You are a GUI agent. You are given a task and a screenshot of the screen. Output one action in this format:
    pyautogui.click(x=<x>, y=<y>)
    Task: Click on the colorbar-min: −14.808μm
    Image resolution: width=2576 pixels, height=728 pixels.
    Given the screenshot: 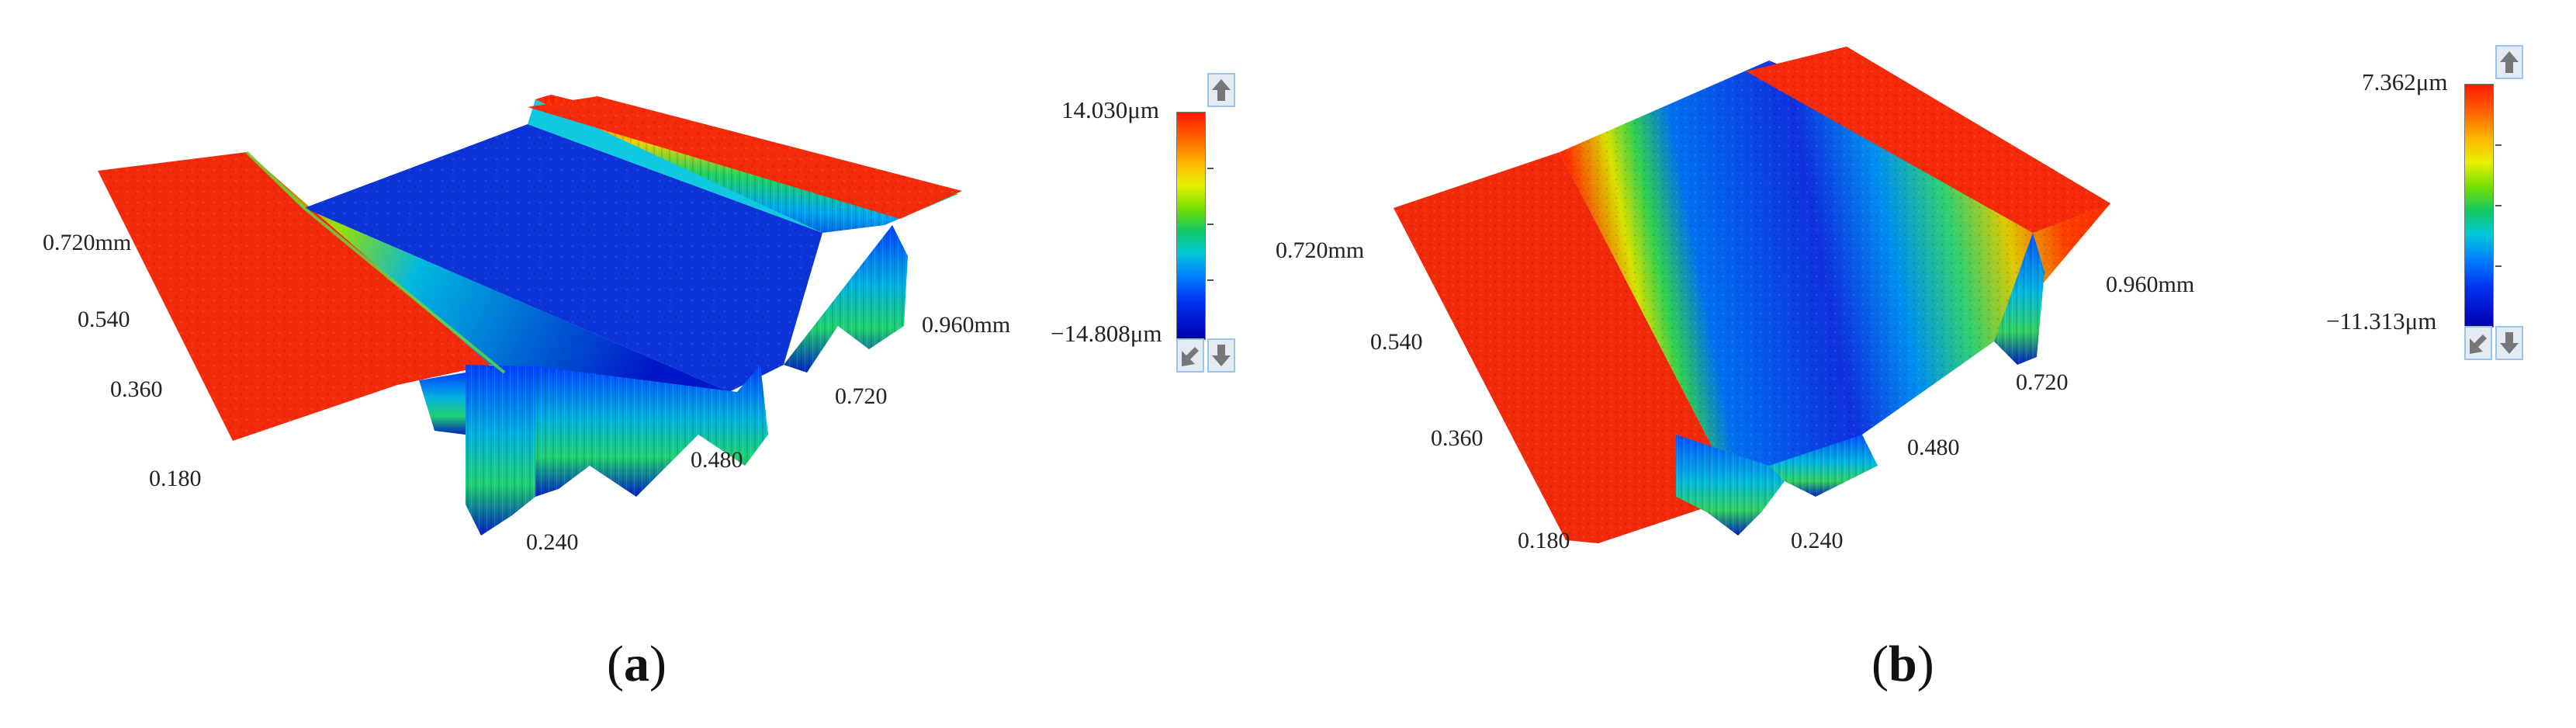 What is the action you would take?
    pyautogui.click(x=1106, y=333)
    